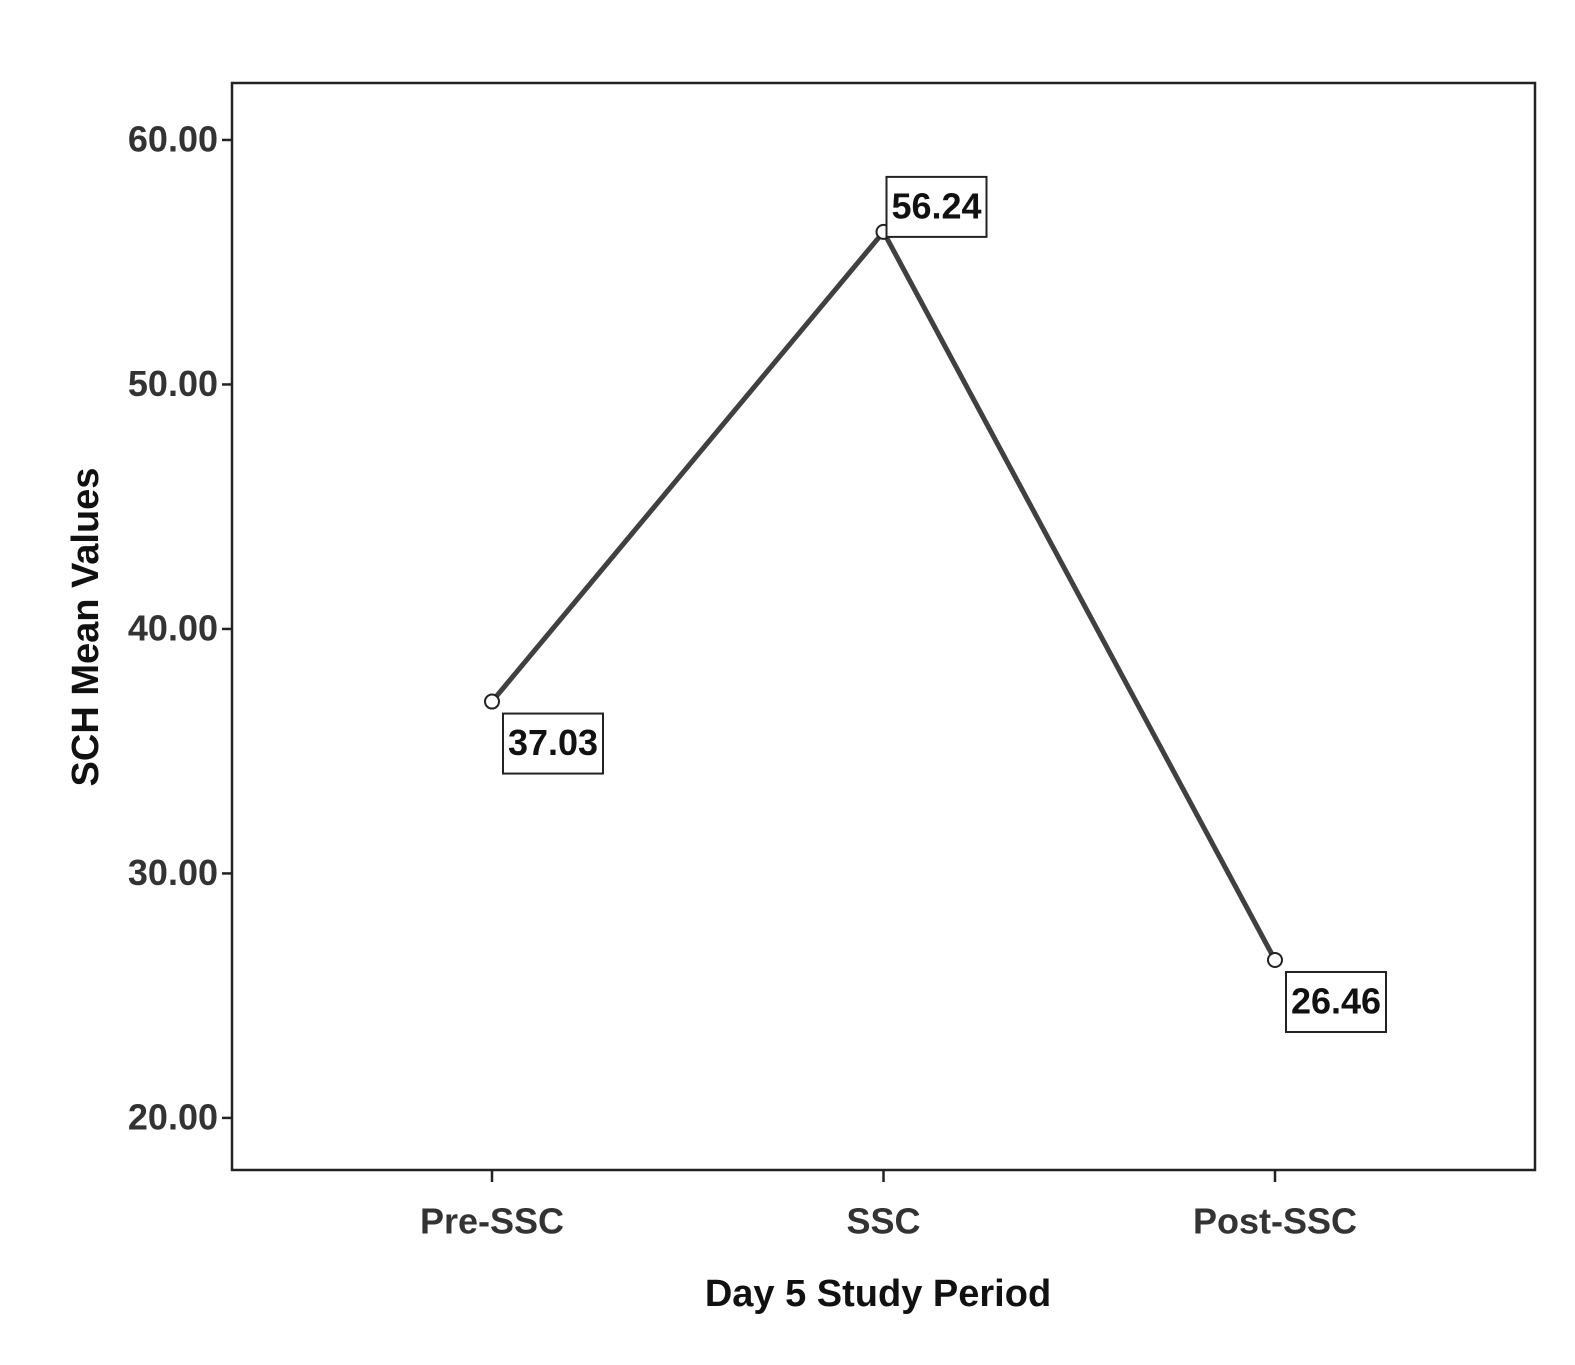 The height and width of the screenshot is (1365, 1575). Describe the element at coordinates (173, 627) in the screenshot. I see `y-tick-label: 40.00` at that location.